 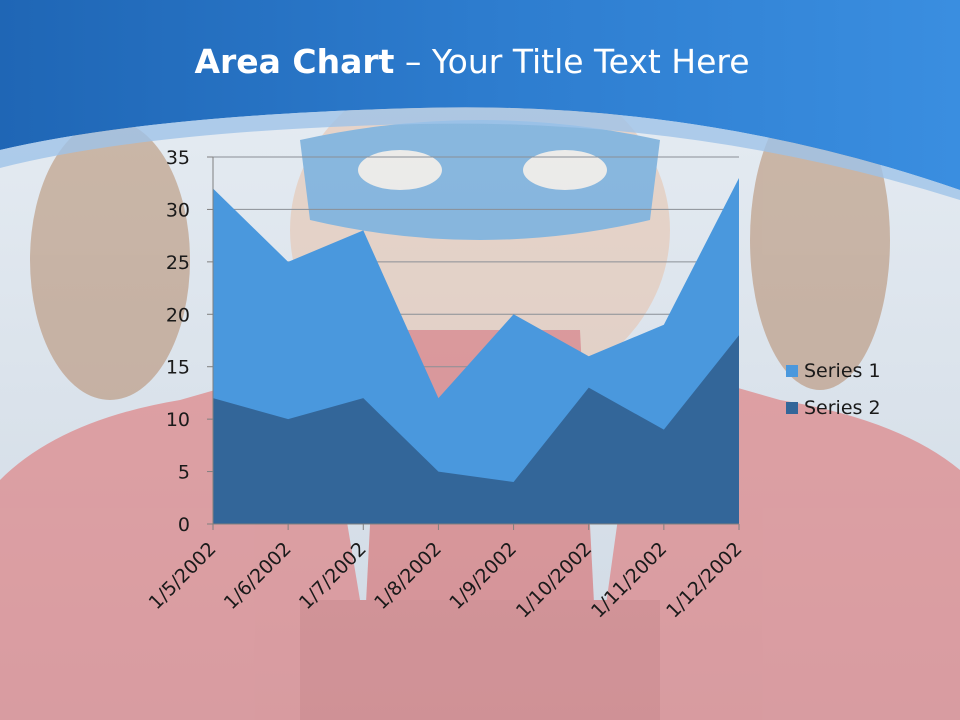 I want to click on y-tick-label: 20, so click(x=178, y=315).